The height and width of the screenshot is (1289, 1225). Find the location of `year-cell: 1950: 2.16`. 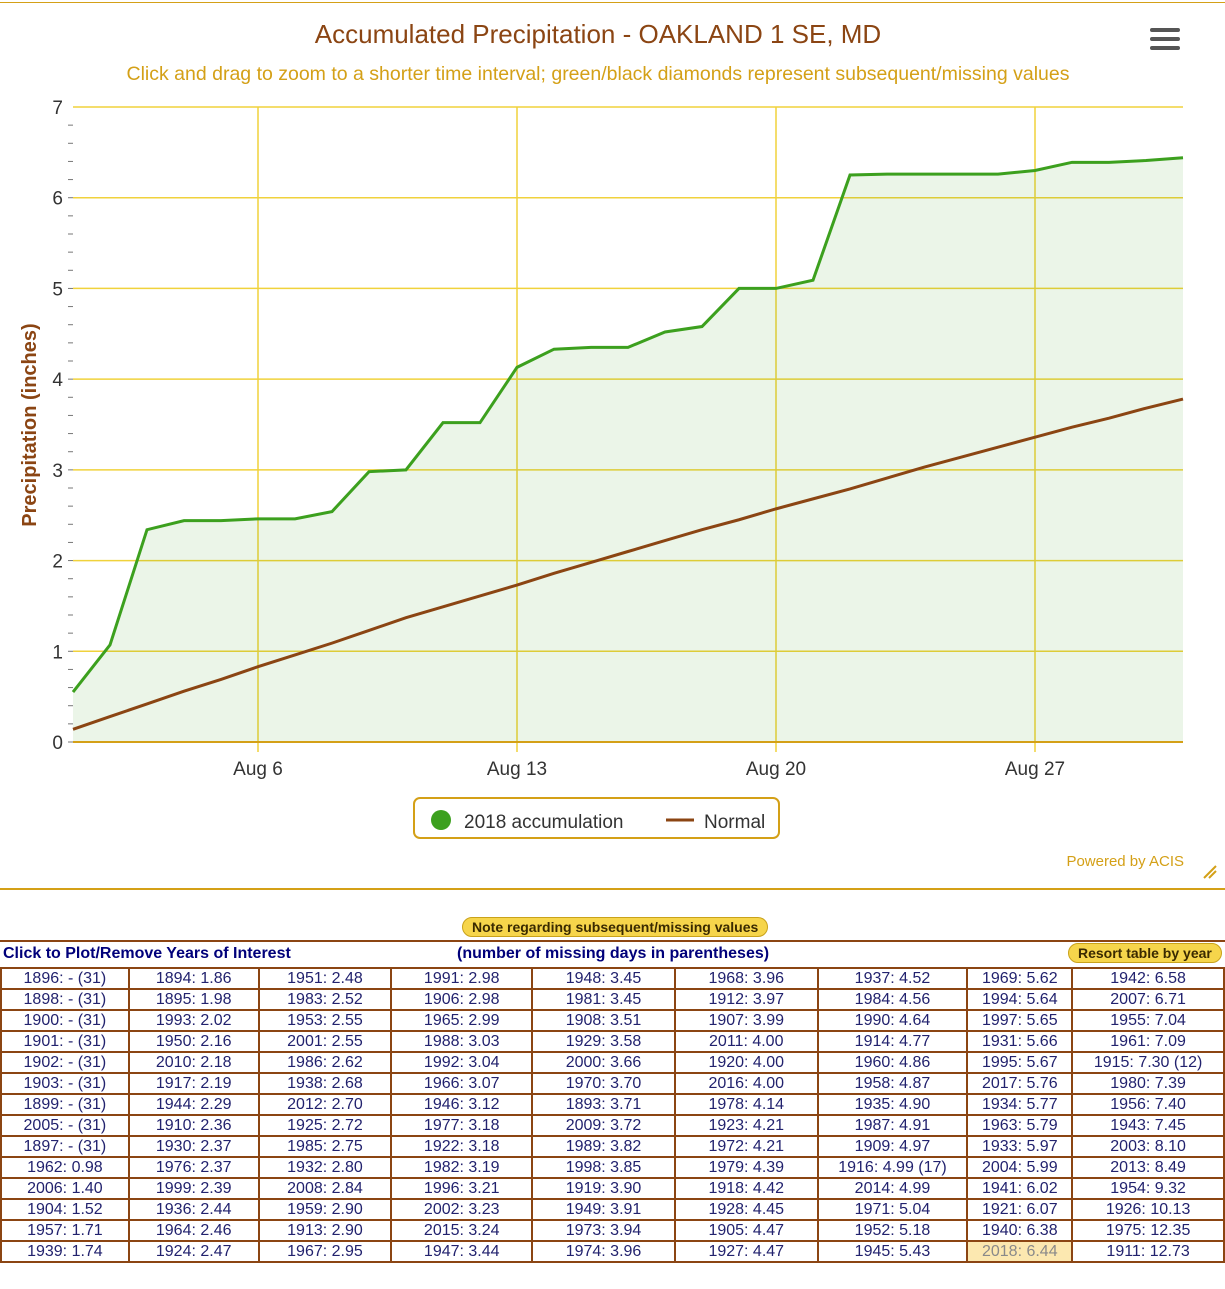

year-cell: 1950: 2.16 is located at coordinates (193, 1041).